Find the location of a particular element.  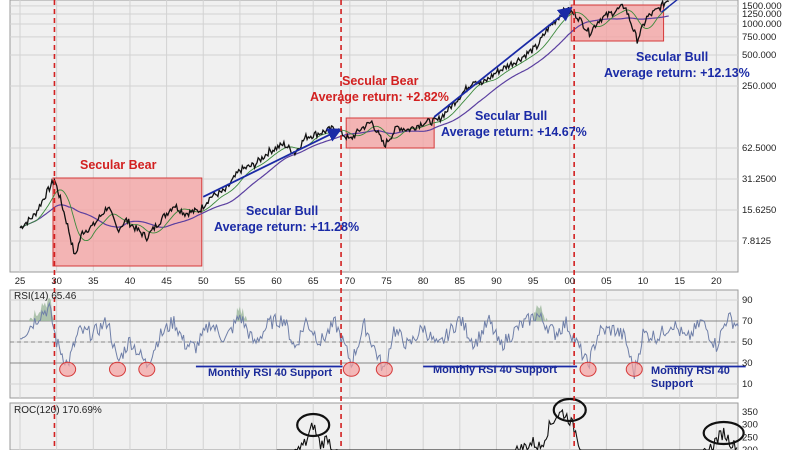

roc-y-tick-label: 250 is located at coordinates (750, 437).